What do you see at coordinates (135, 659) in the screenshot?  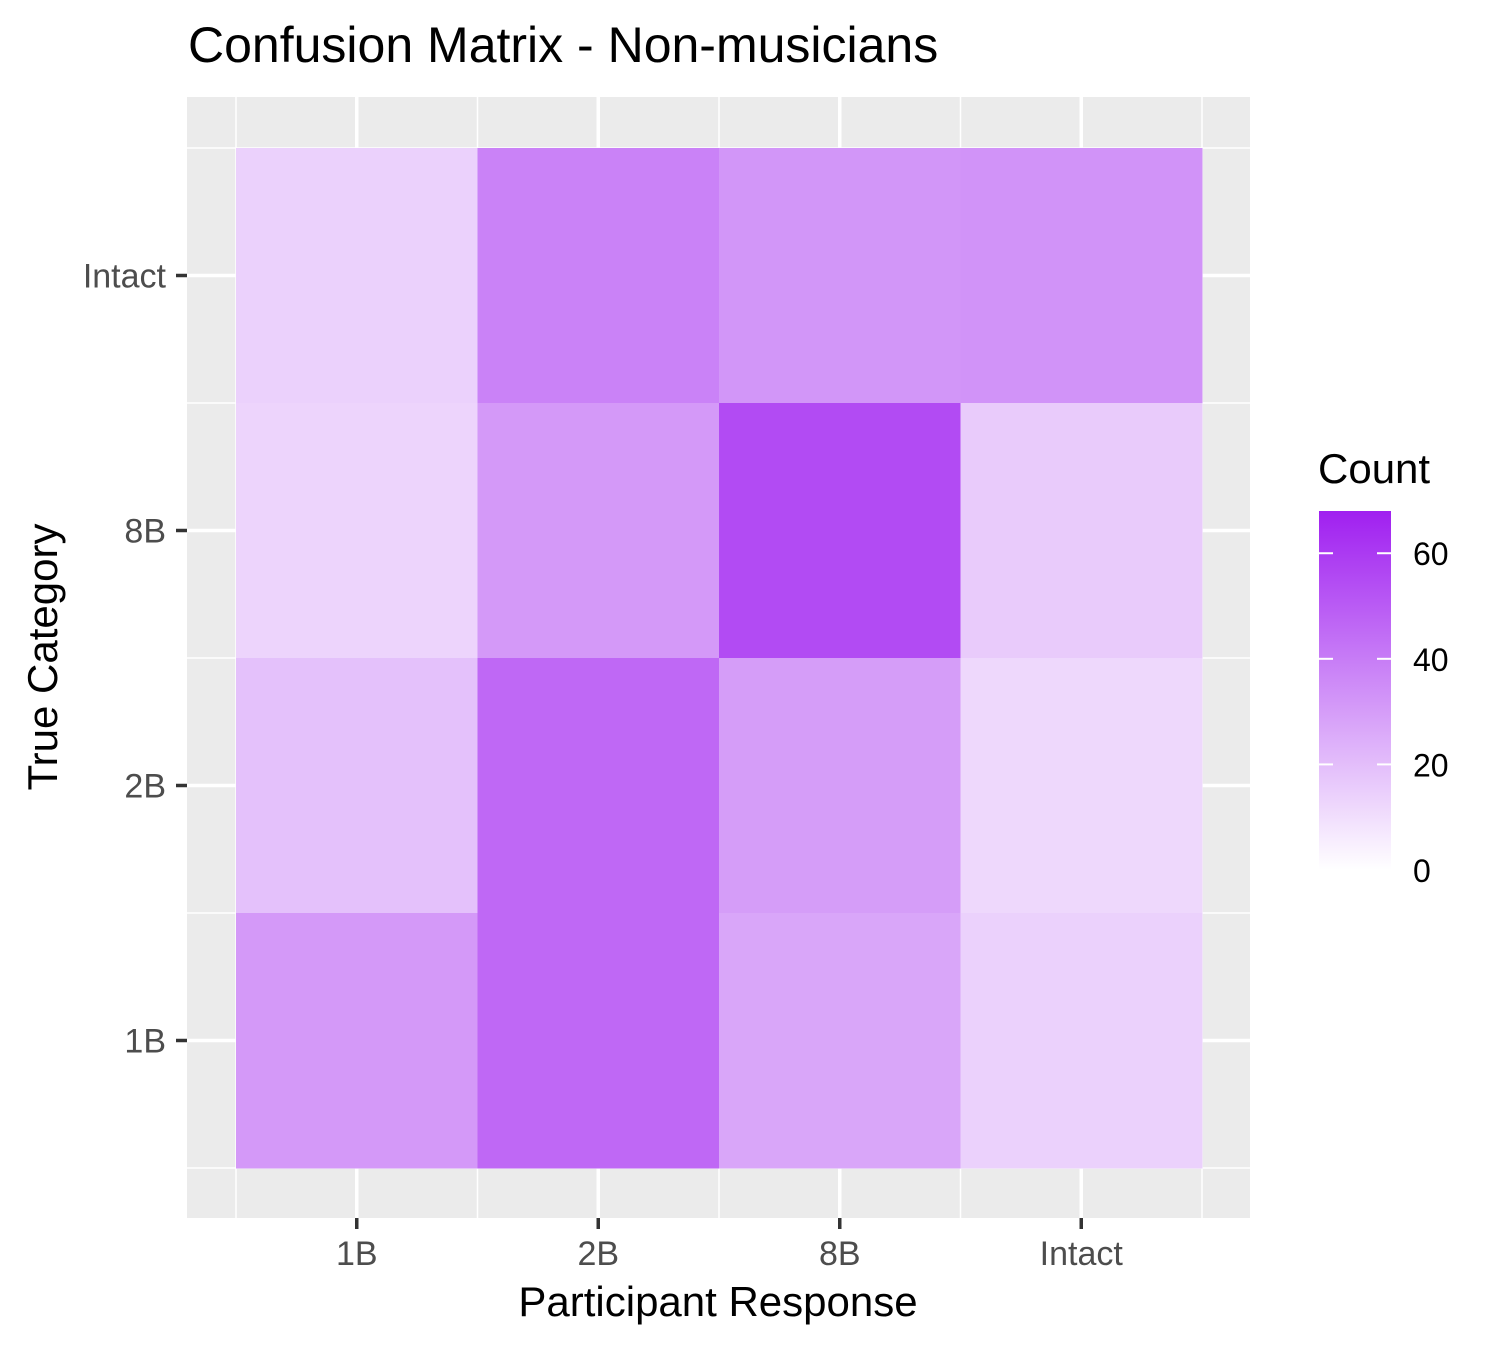 I see `y-axis-ticks: 1B 2B 8B Intact` at bounding box center [135, 659].